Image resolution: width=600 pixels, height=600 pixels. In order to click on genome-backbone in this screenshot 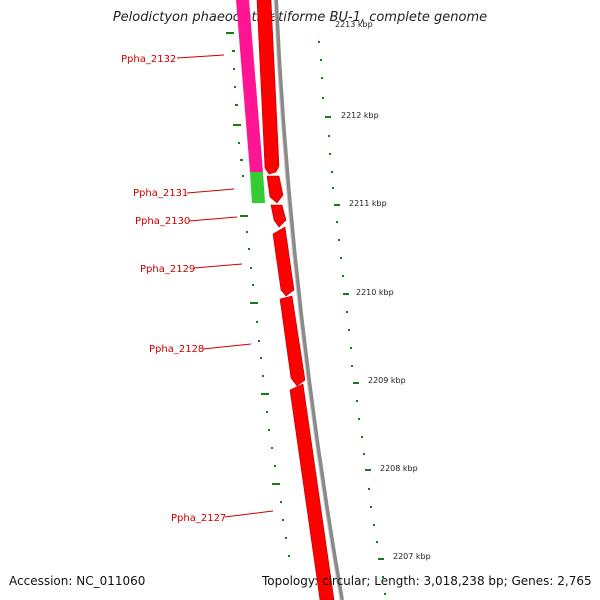, I will do `click(309, 300)`.